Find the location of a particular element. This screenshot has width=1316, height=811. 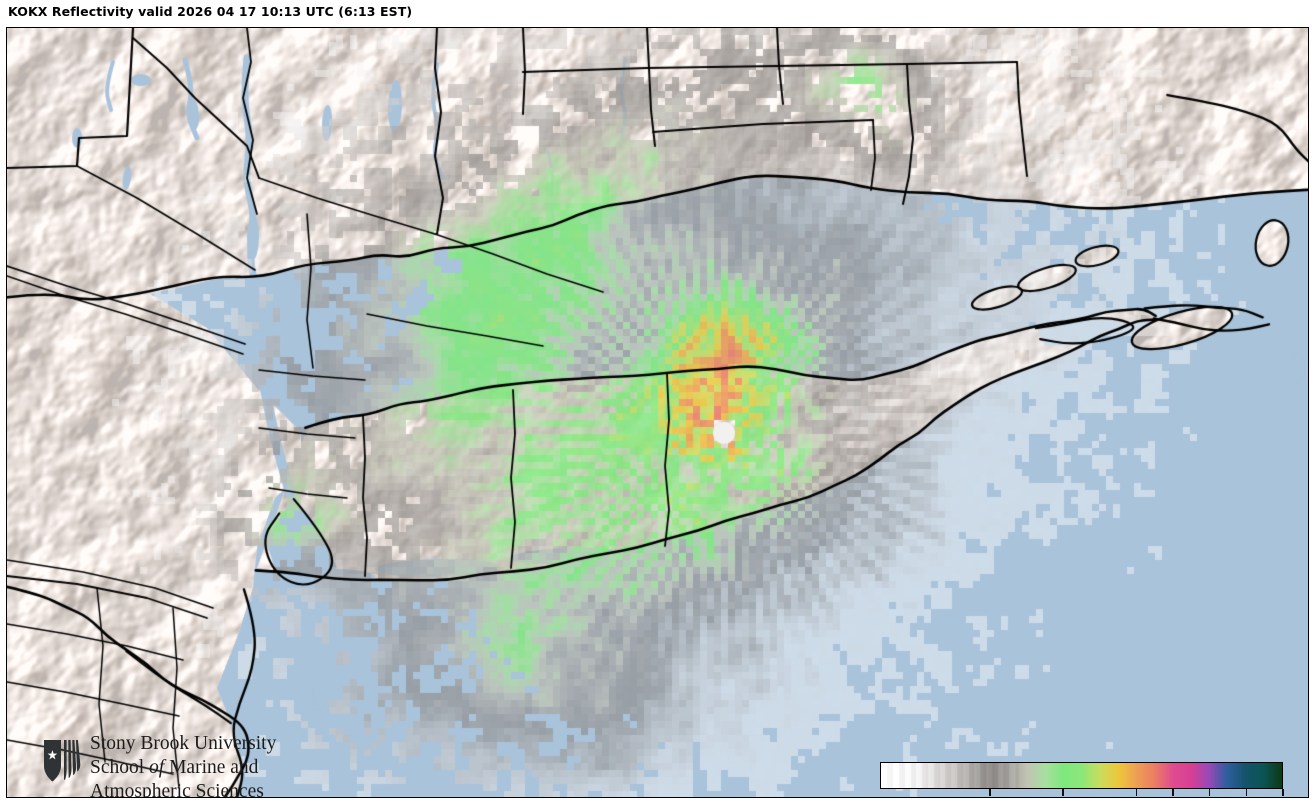

colorbar-tick-label: 70 is located at coordinates (1246, 796).